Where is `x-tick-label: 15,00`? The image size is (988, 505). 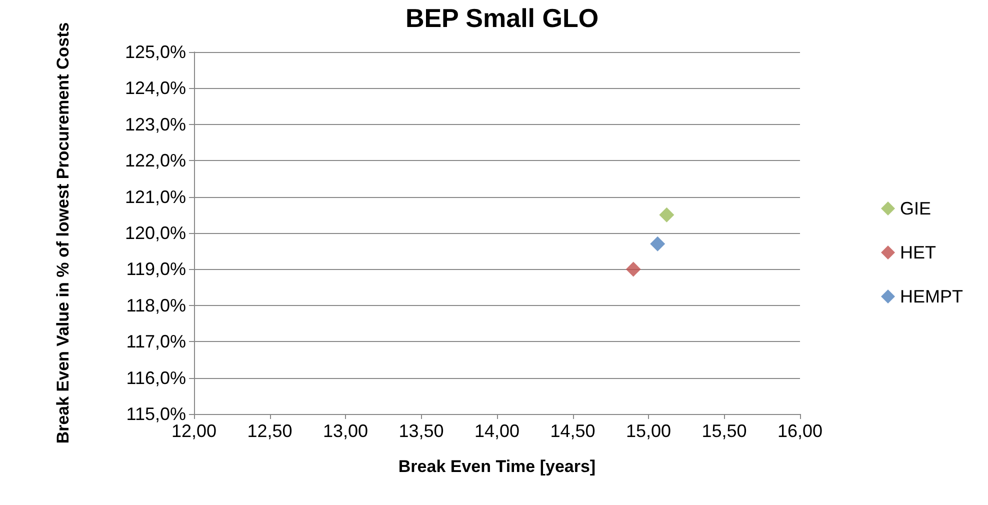
x-tick-label: 15,00 is located at coordinates (649, 431).